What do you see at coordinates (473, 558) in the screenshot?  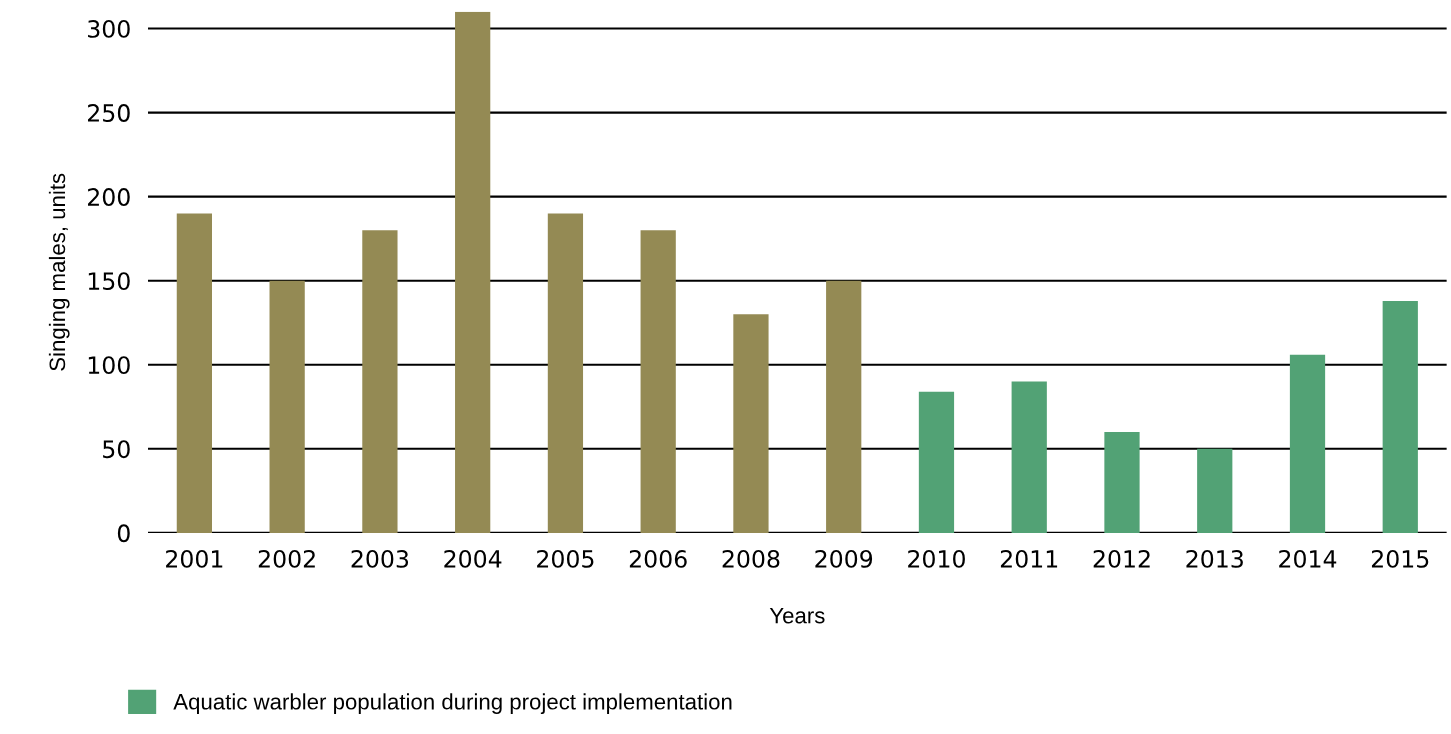 I see `x-tick-label: 2004` at bounding box center [473, 558].